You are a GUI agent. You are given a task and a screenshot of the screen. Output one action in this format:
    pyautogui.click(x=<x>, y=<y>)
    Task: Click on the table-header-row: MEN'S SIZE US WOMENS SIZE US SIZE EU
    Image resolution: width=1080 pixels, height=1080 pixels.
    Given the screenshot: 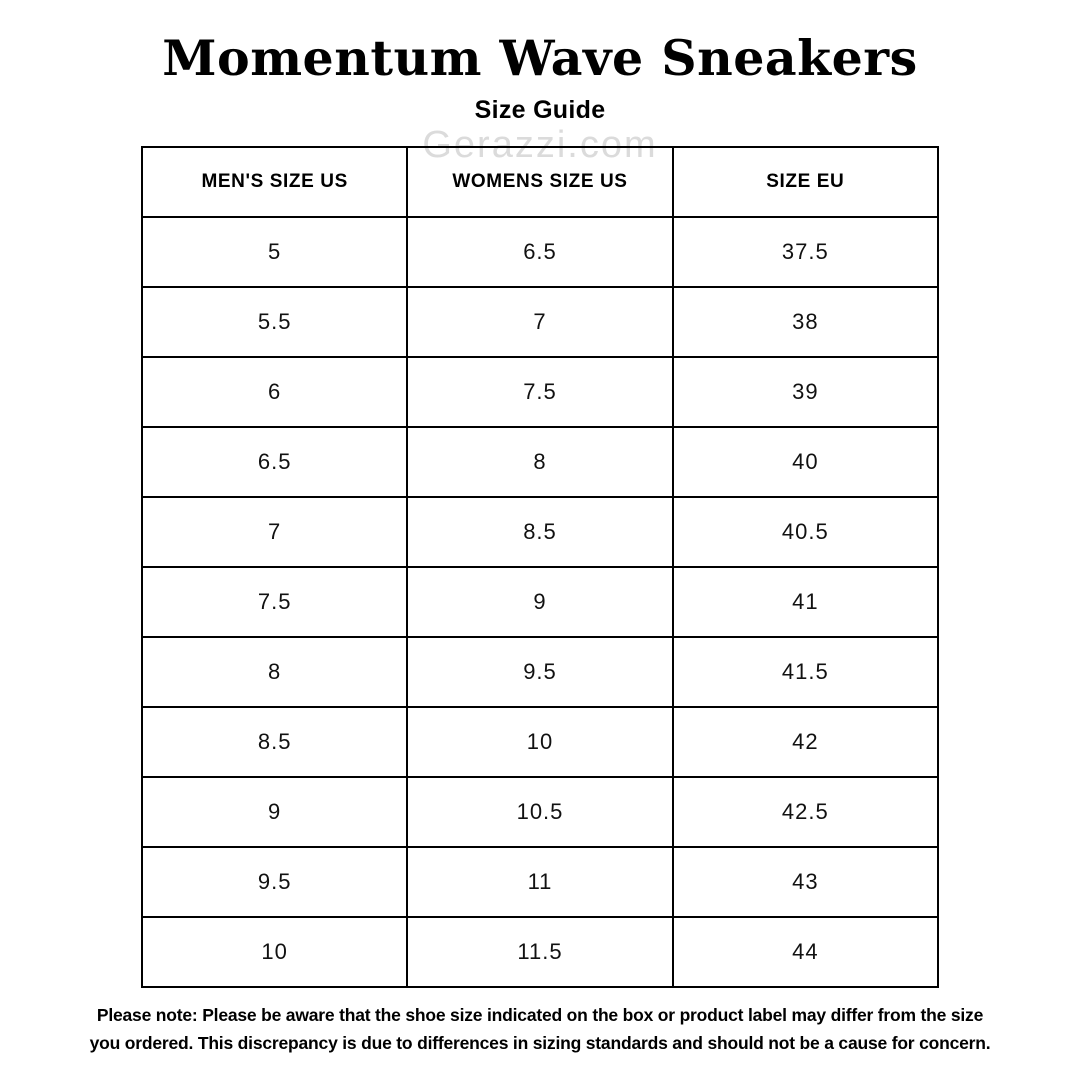 What is the action you would take?
    pyautogui.click(x=540, y=181)
    